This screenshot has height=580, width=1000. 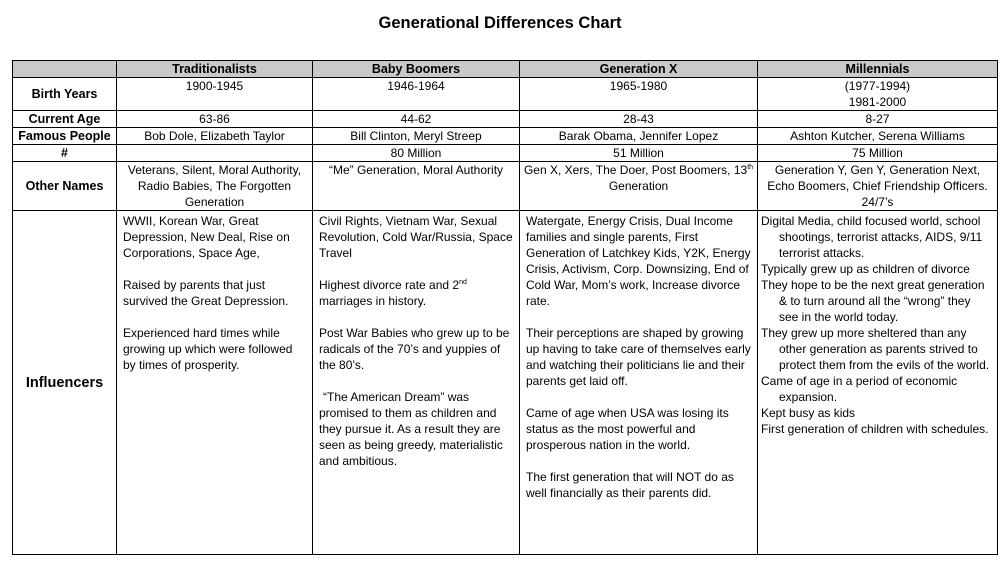 I want to click on genx-names-text: Gen X, Xers, The Doer, Post Boomers, 13, so click(x=635, y=170).